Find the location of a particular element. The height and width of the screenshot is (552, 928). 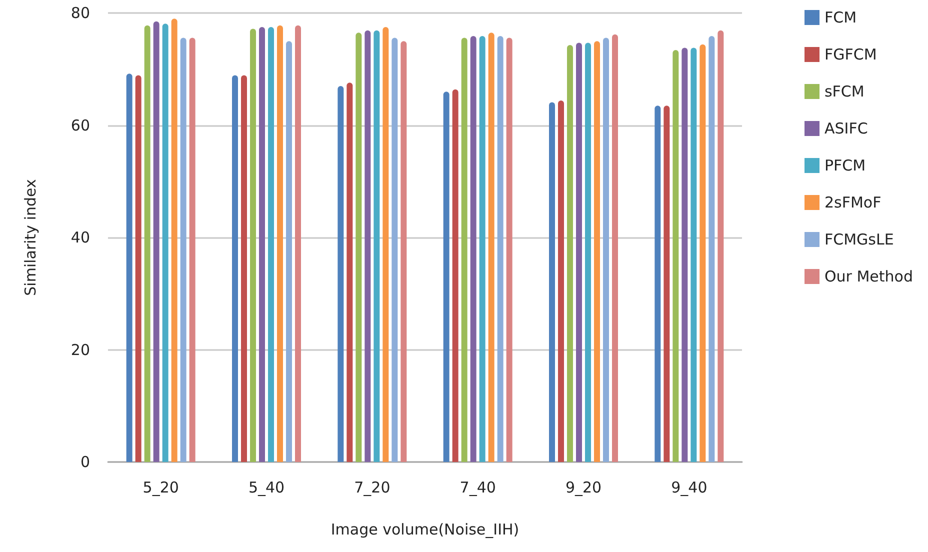

legend-label: sFCM is located at coordinates (844, 91).